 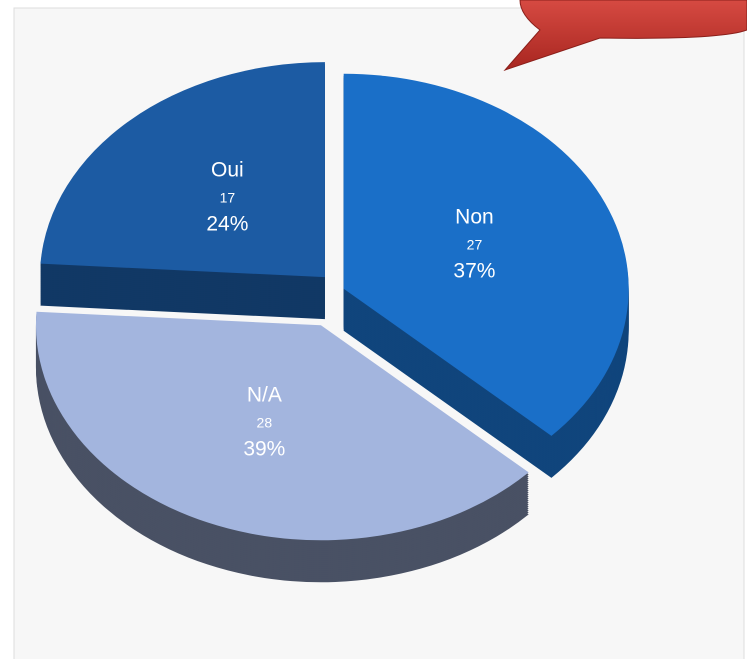 What do you see at coordinates (228, 198) in the screenshot?
I see `slice-count: 17` at bounding box center [228, 198].